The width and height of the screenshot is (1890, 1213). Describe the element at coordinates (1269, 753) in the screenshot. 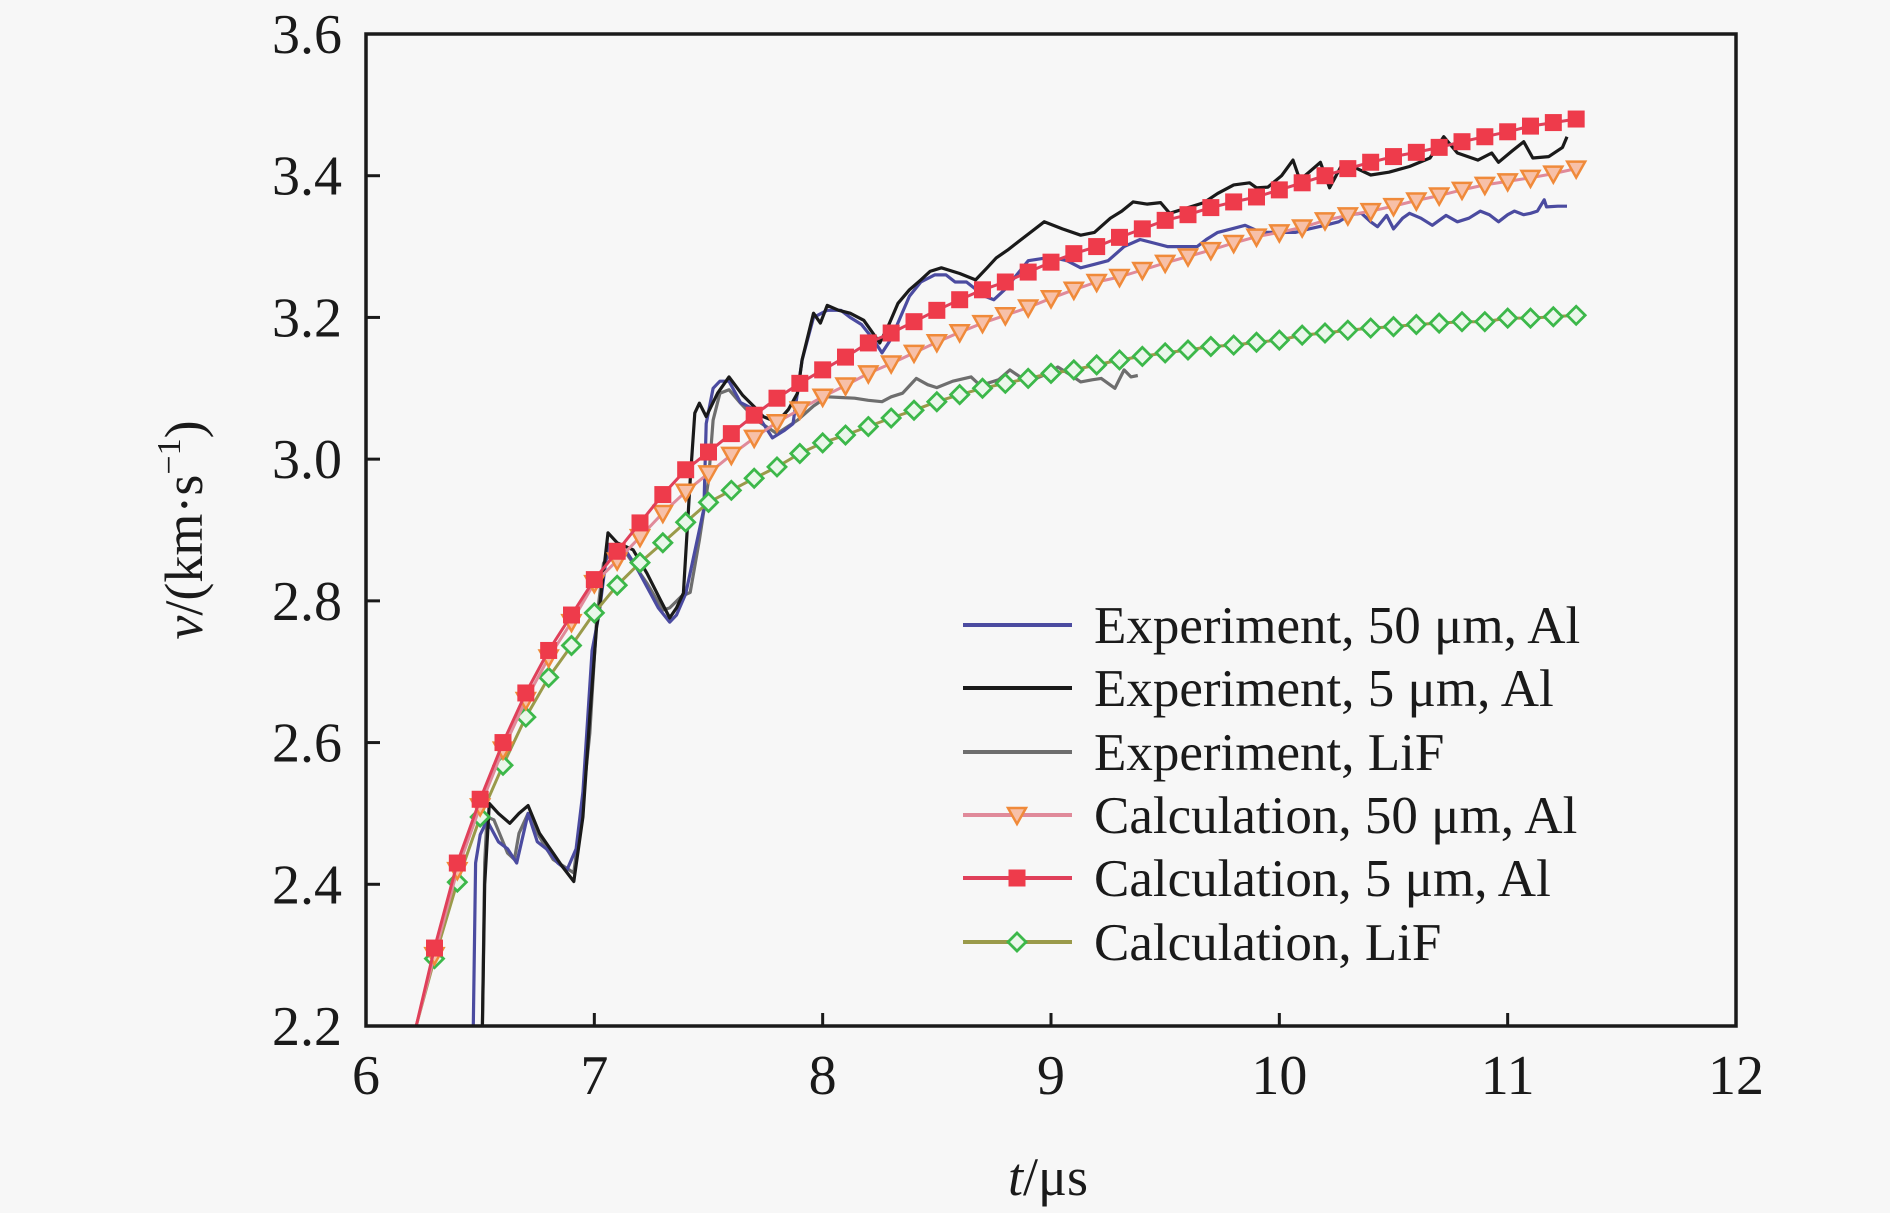

I see `legend-label: Experiment, LiF` at that location.